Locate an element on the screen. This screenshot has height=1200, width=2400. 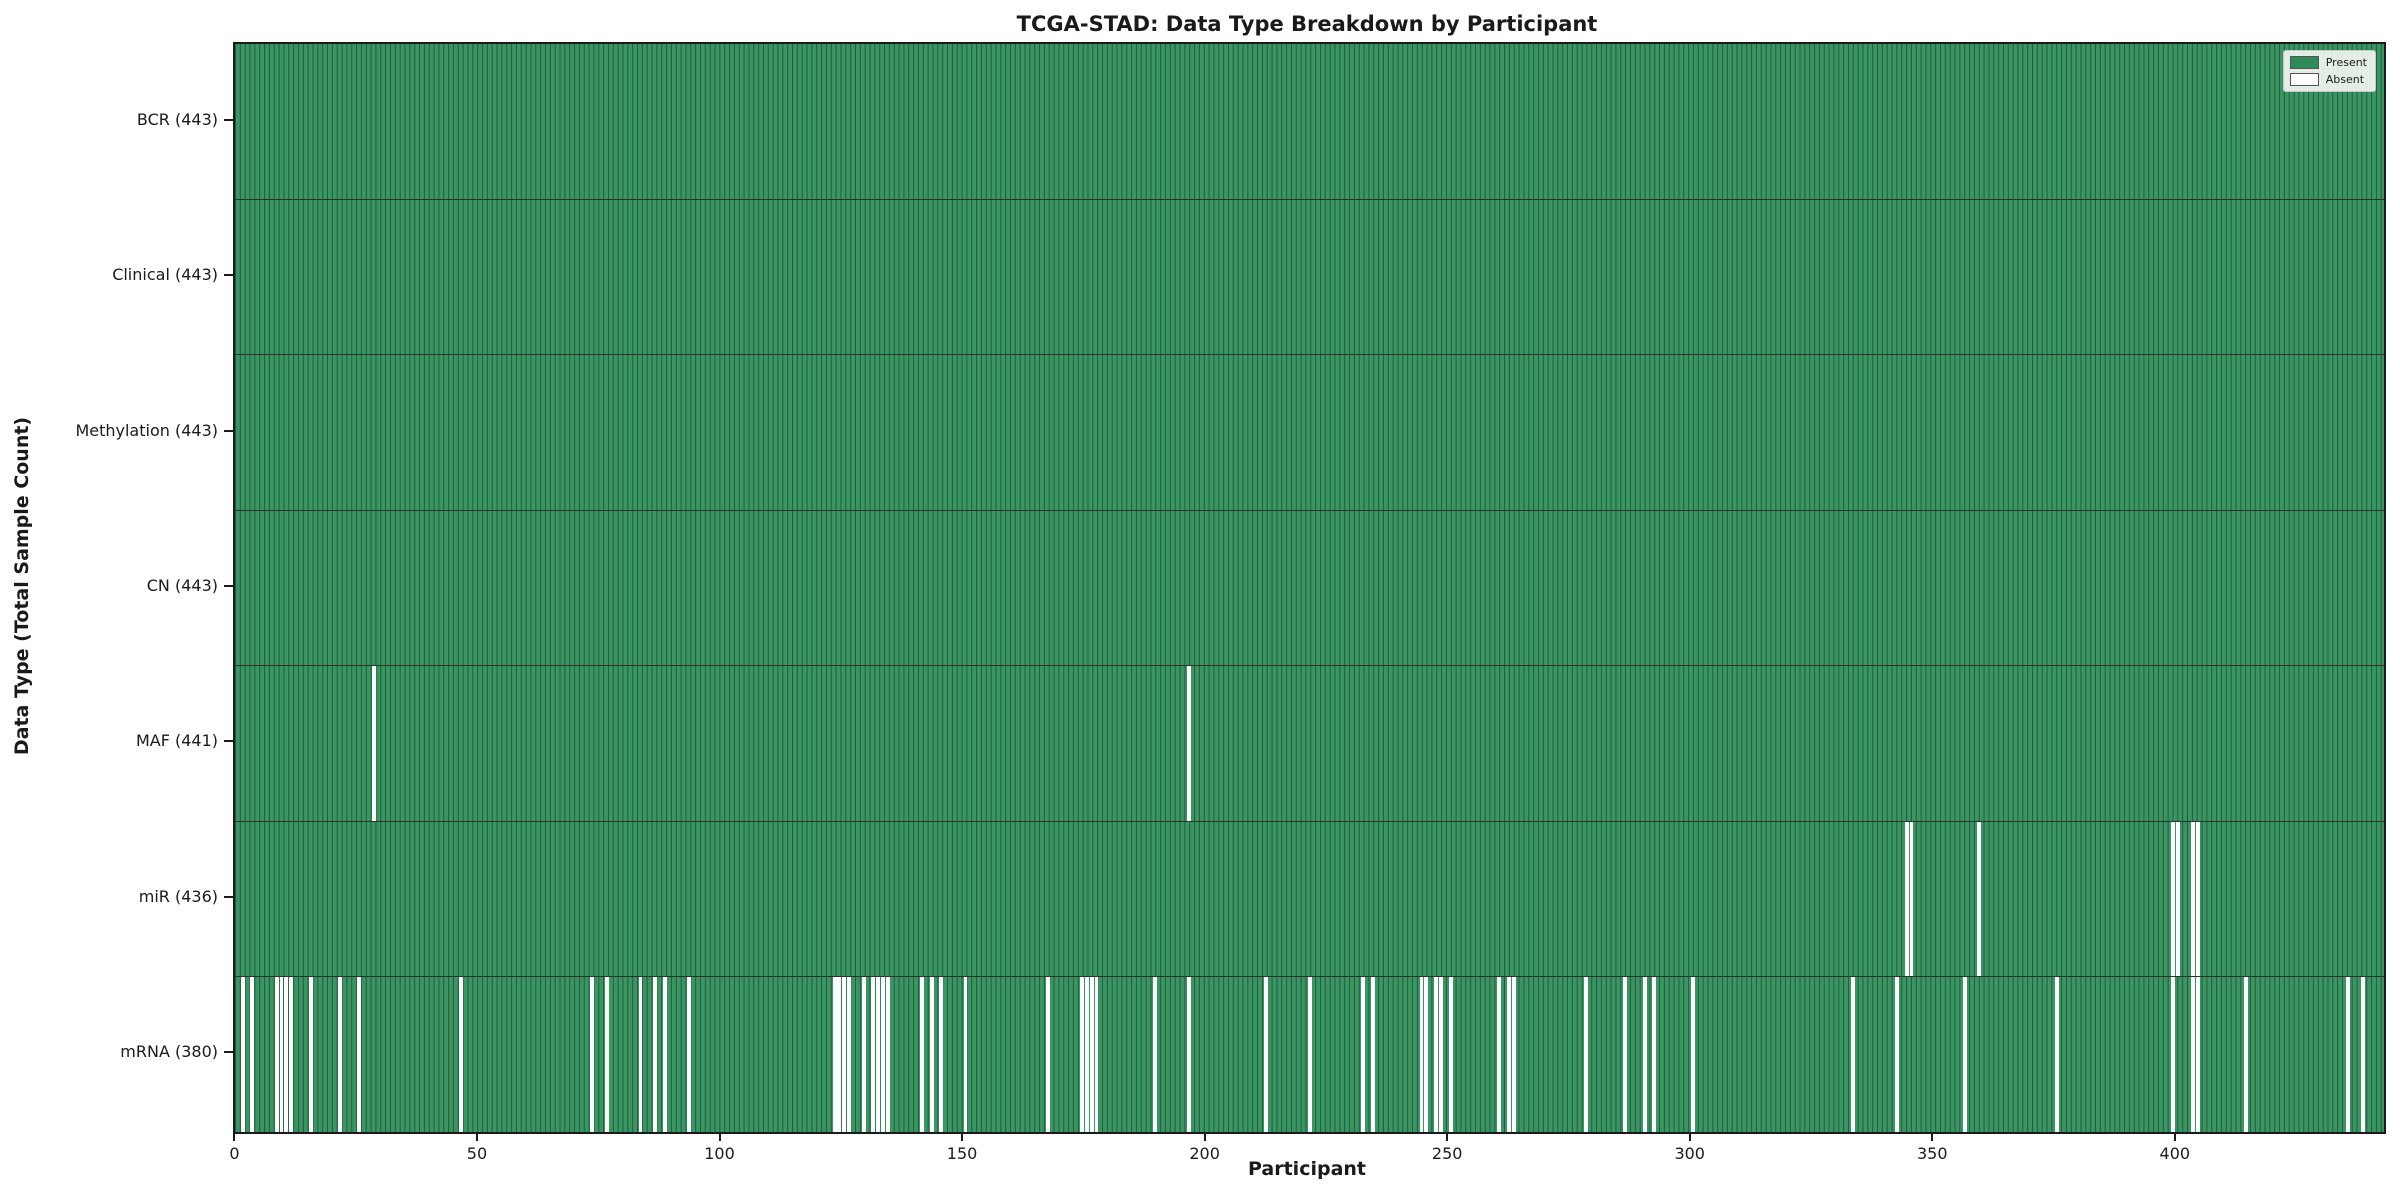
legend-entry-present: Present is located at coordinates (2328, 62).